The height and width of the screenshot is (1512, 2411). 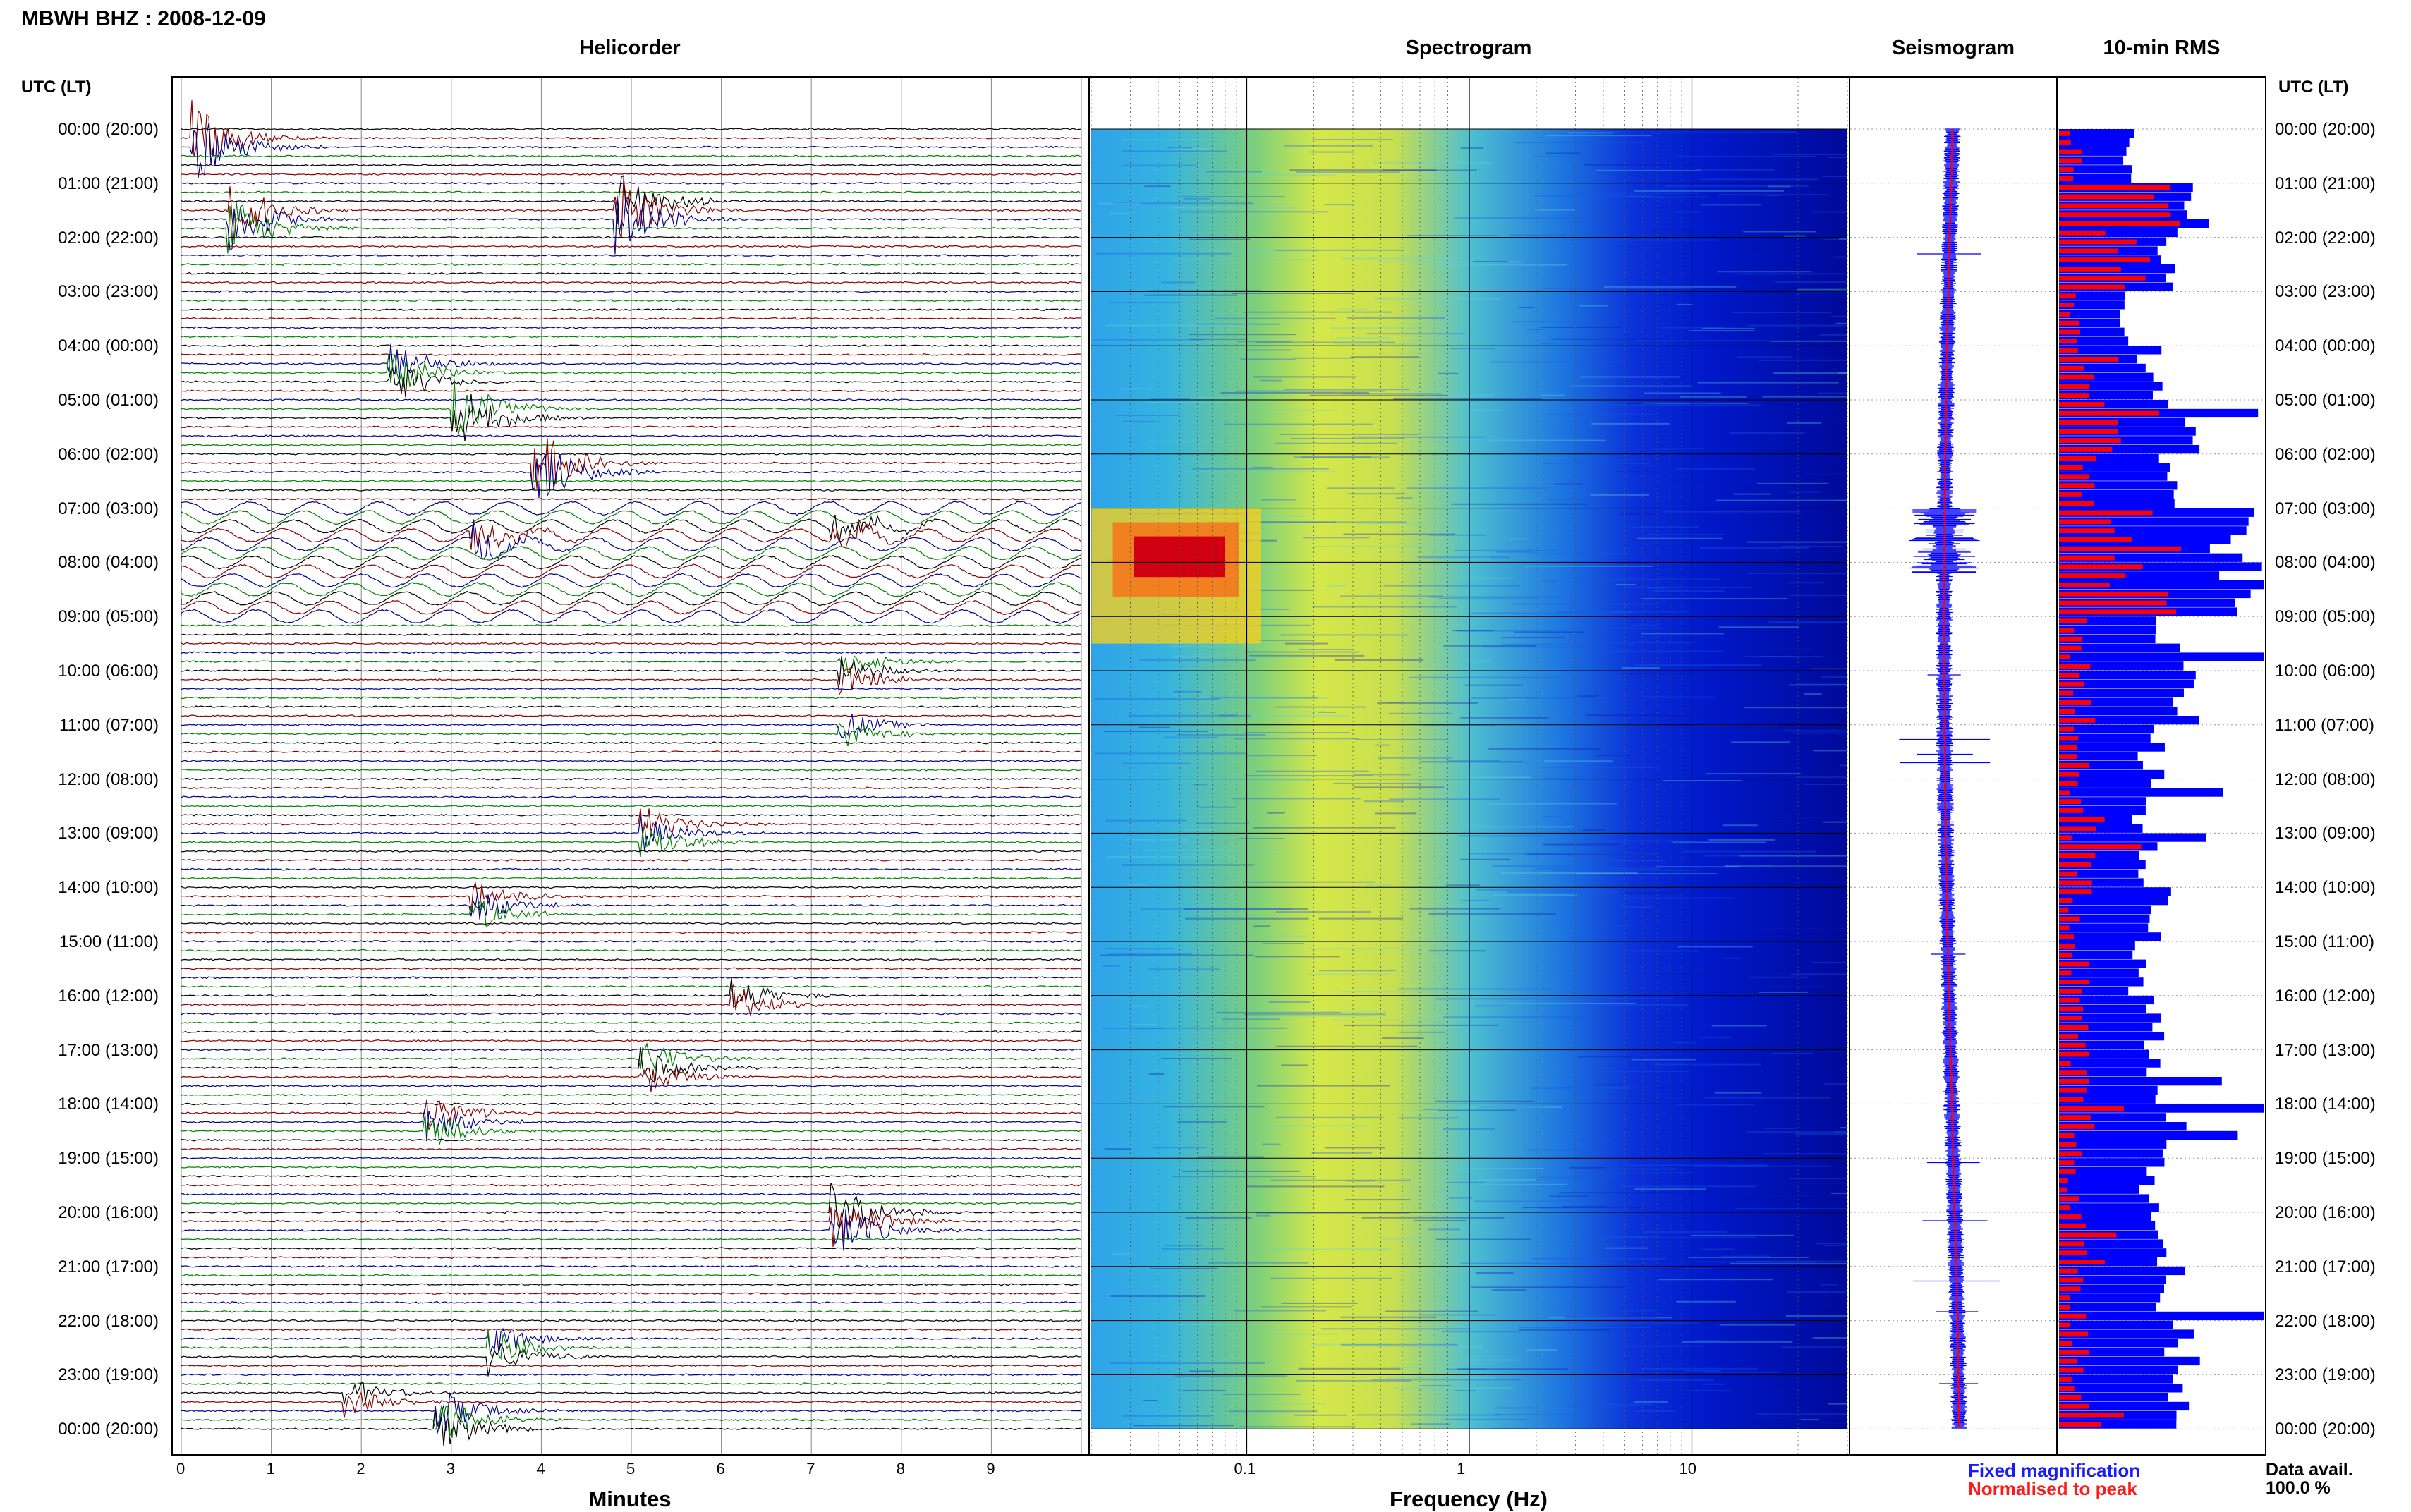 I want to click on rms-plot, so click(x=2161, y=778).